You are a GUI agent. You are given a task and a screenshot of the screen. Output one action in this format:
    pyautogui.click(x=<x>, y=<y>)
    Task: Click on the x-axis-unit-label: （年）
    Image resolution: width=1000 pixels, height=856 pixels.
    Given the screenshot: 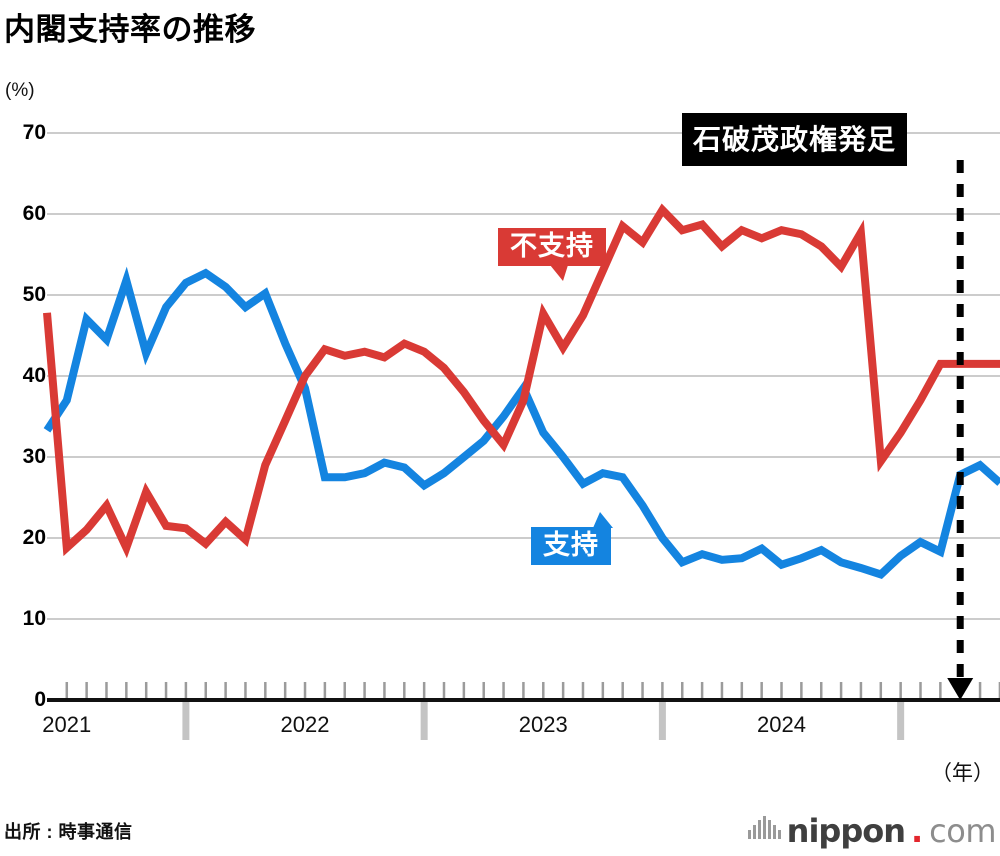 What is the action you would take?
    pyautogui.click(x=962, y=773)
    